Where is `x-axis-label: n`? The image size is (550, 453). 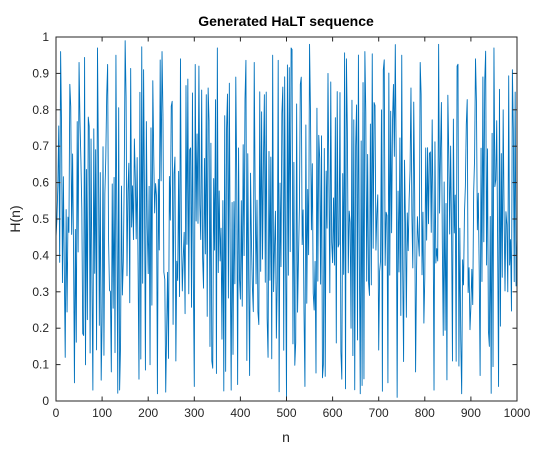 x-axis-label: n is located at coordinates (286, 437).